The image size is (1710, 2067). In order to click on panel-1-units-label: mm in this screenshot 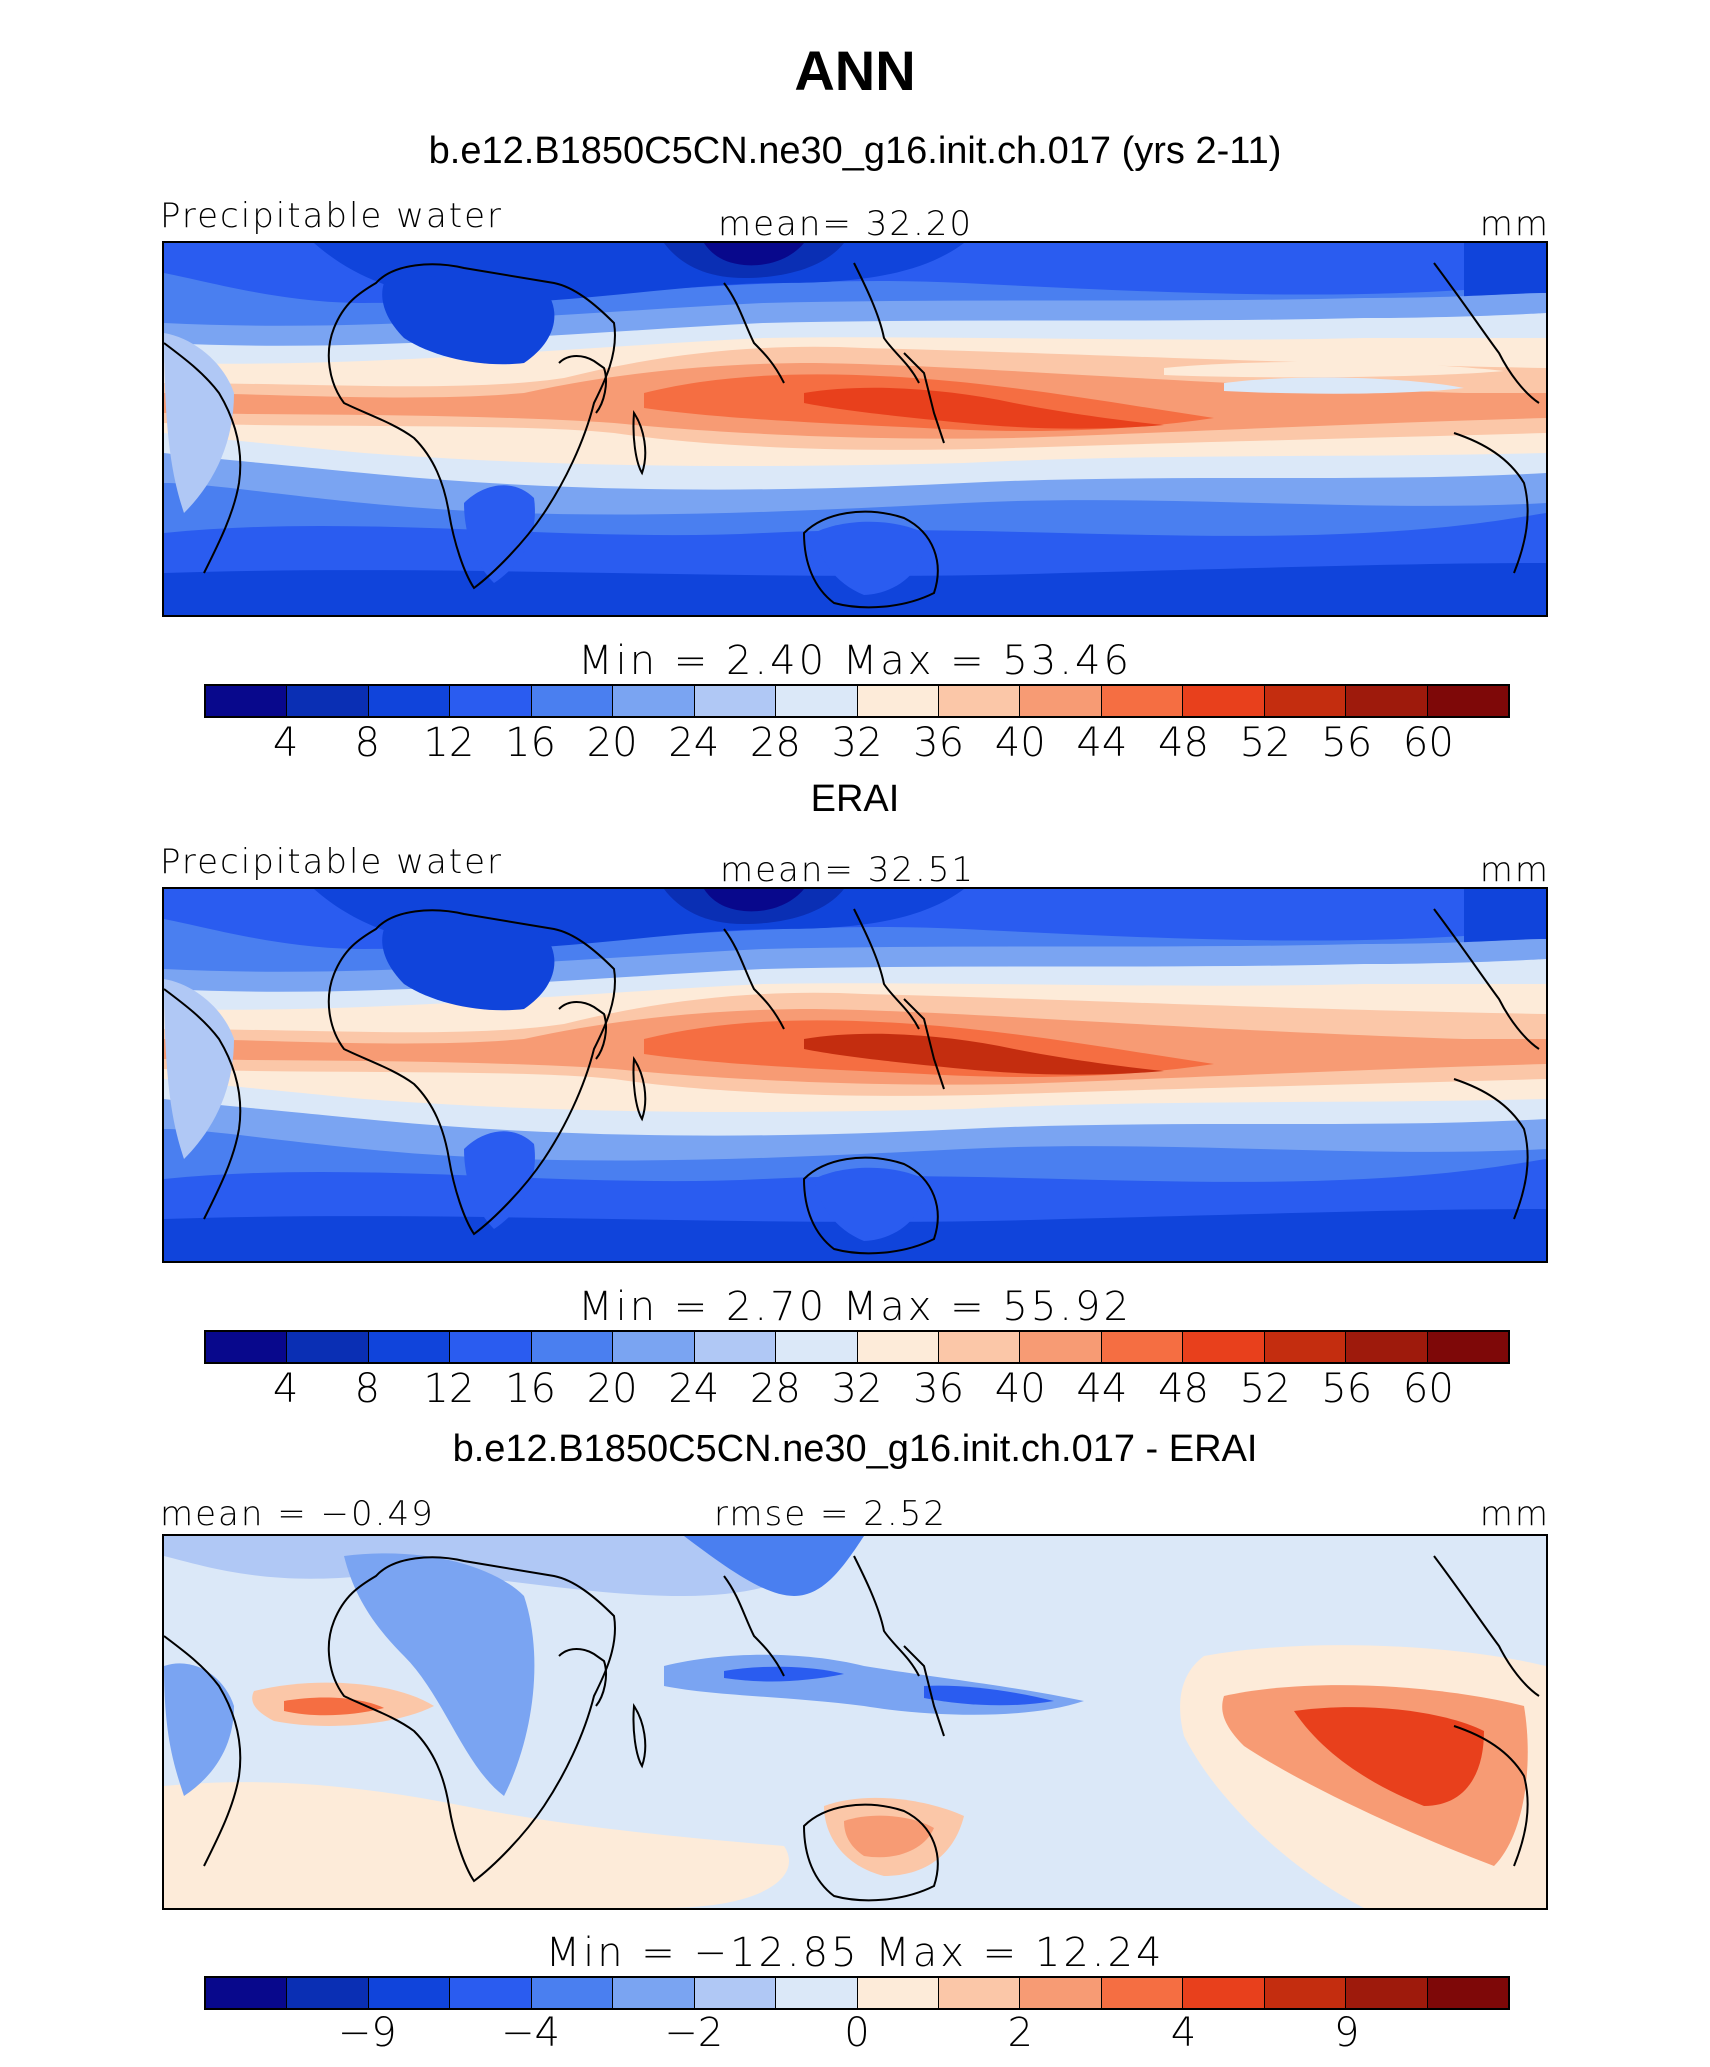, I will do `click(1514, 224)`.